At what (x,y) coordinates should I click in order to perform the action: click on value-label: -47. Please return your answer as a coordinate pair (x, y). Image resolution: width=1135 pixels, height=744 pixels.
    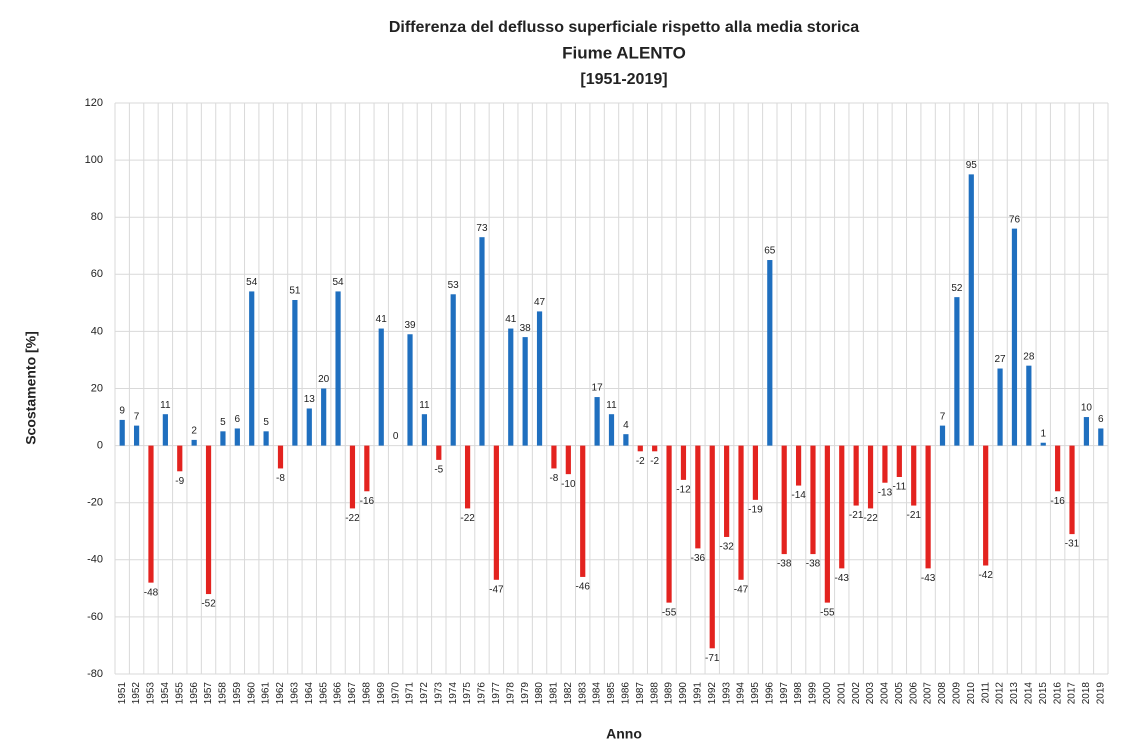
    Looking at the image, I should click on (741, 589).